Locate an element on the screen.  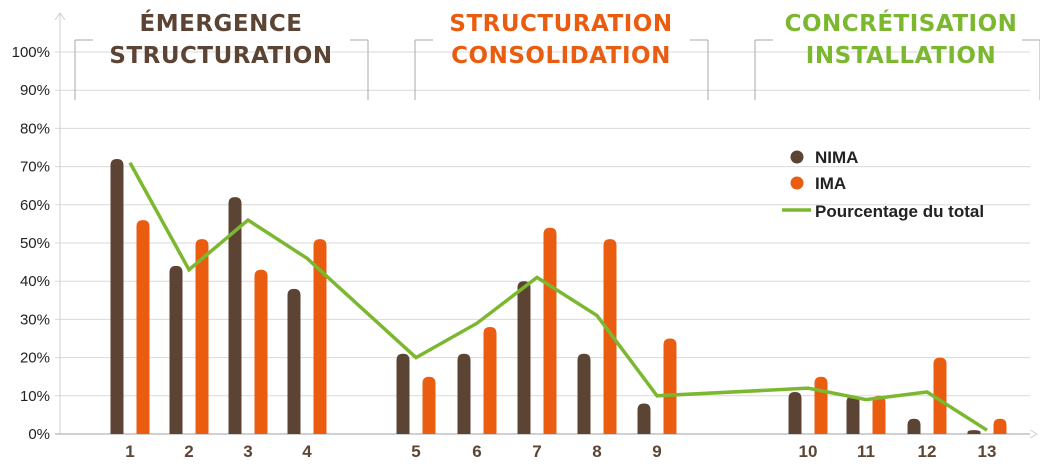
y-tick-label: 10% is located at coordinates (35, 396).